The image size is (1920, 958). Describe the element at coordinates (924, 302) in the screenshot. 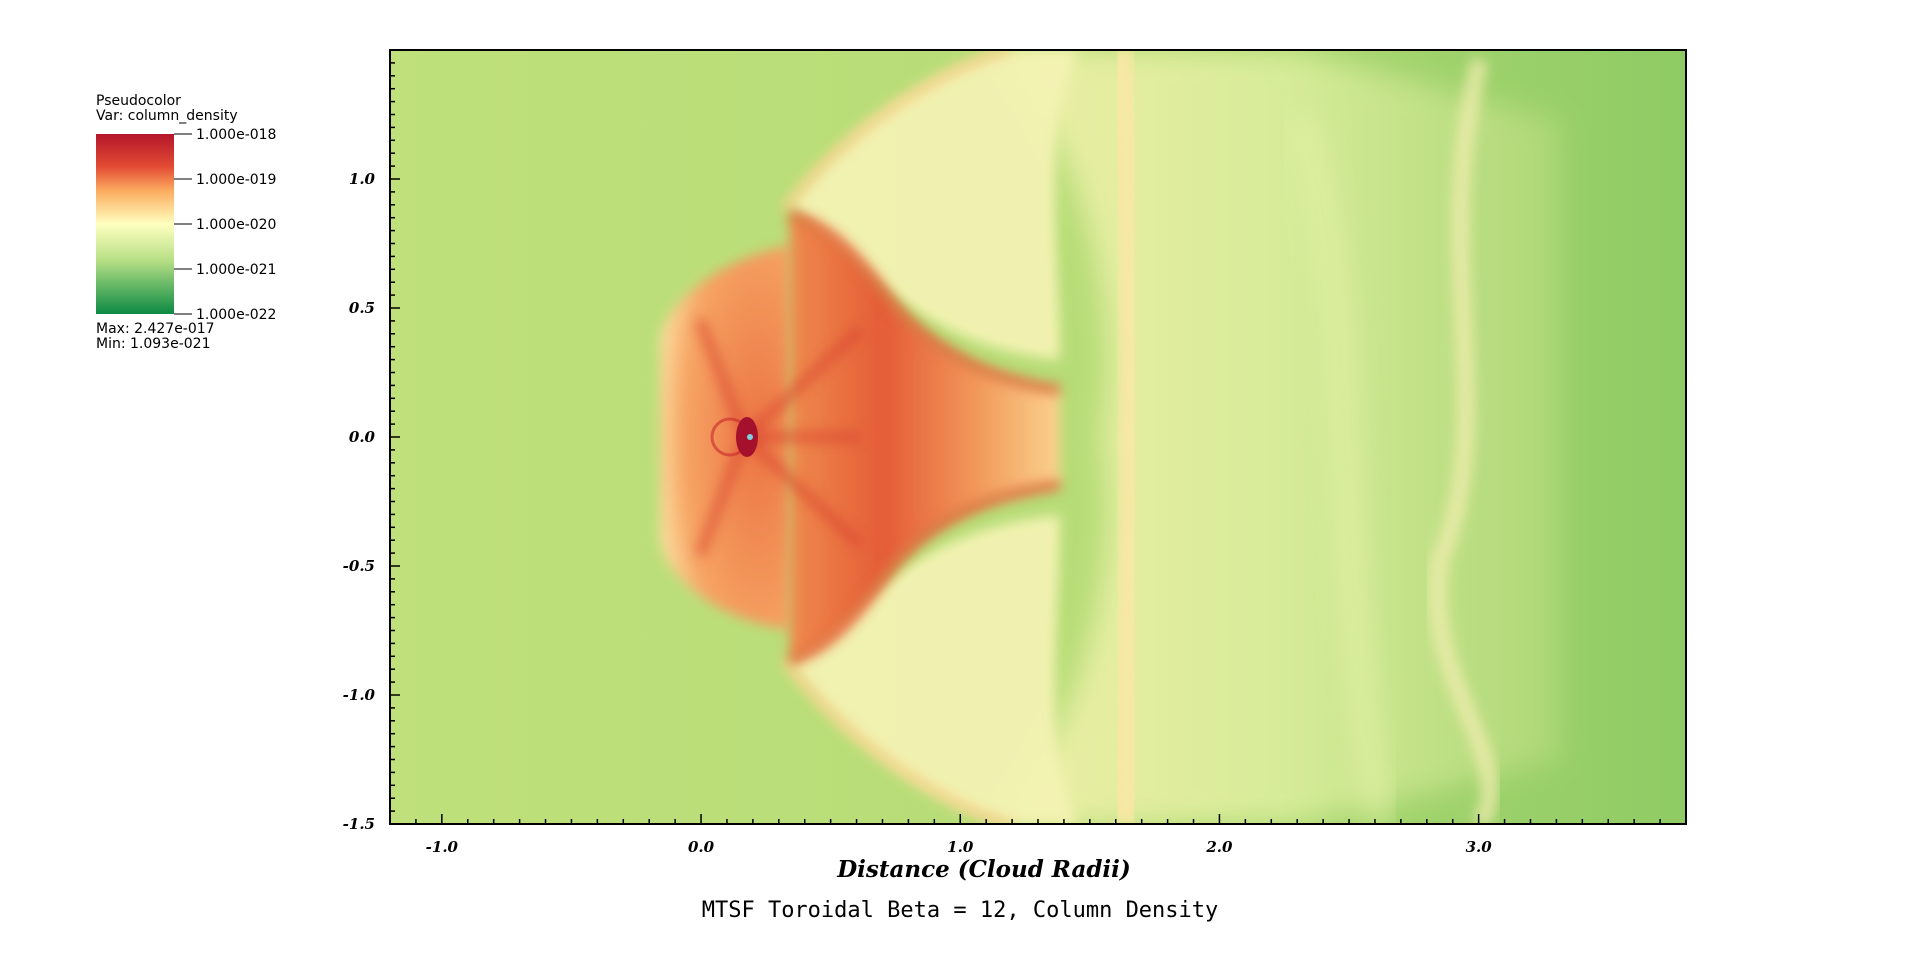

I see `upper-body-edge` at that location.